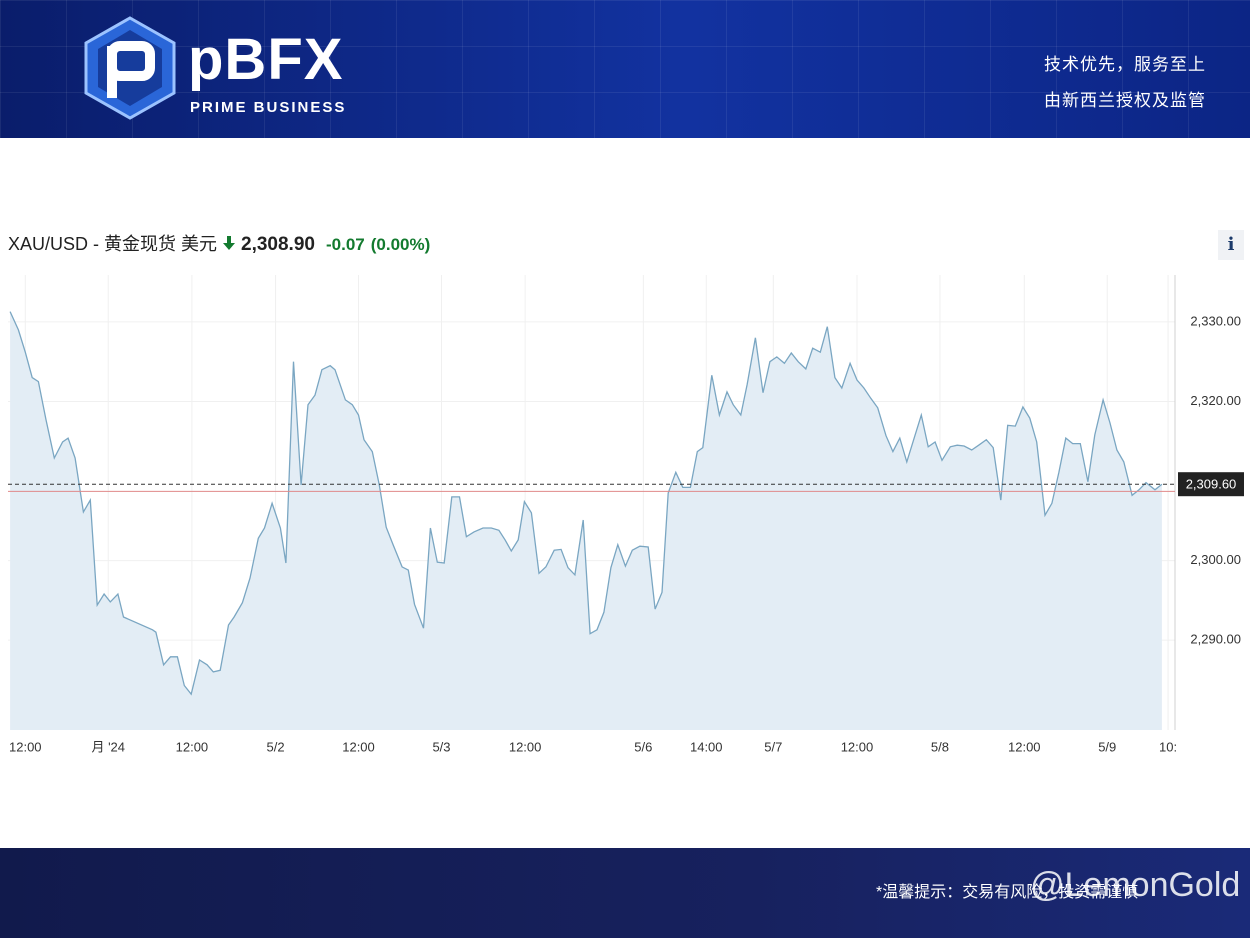  Describe the element at coordinates (268, 107) in the screenshot. I see `logo-tagline: PRIME BUSINESS` at that location.